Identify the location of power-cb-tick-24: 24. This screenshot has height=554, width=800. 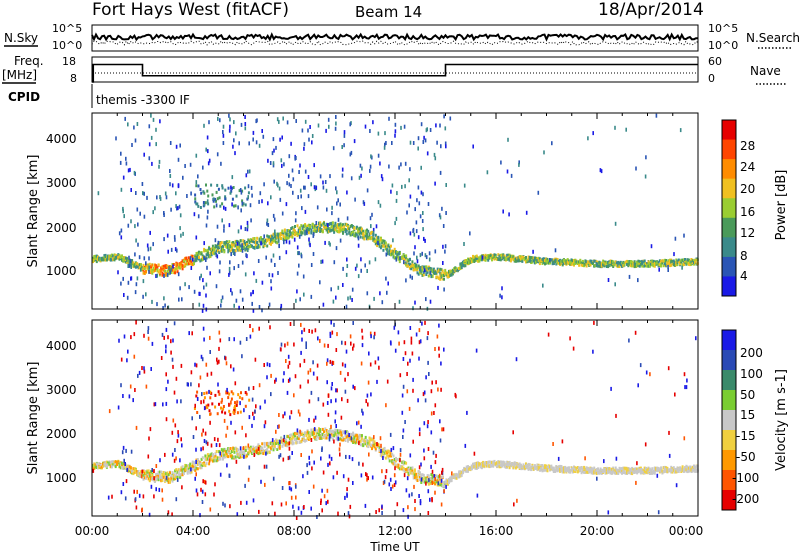
(747, 167).